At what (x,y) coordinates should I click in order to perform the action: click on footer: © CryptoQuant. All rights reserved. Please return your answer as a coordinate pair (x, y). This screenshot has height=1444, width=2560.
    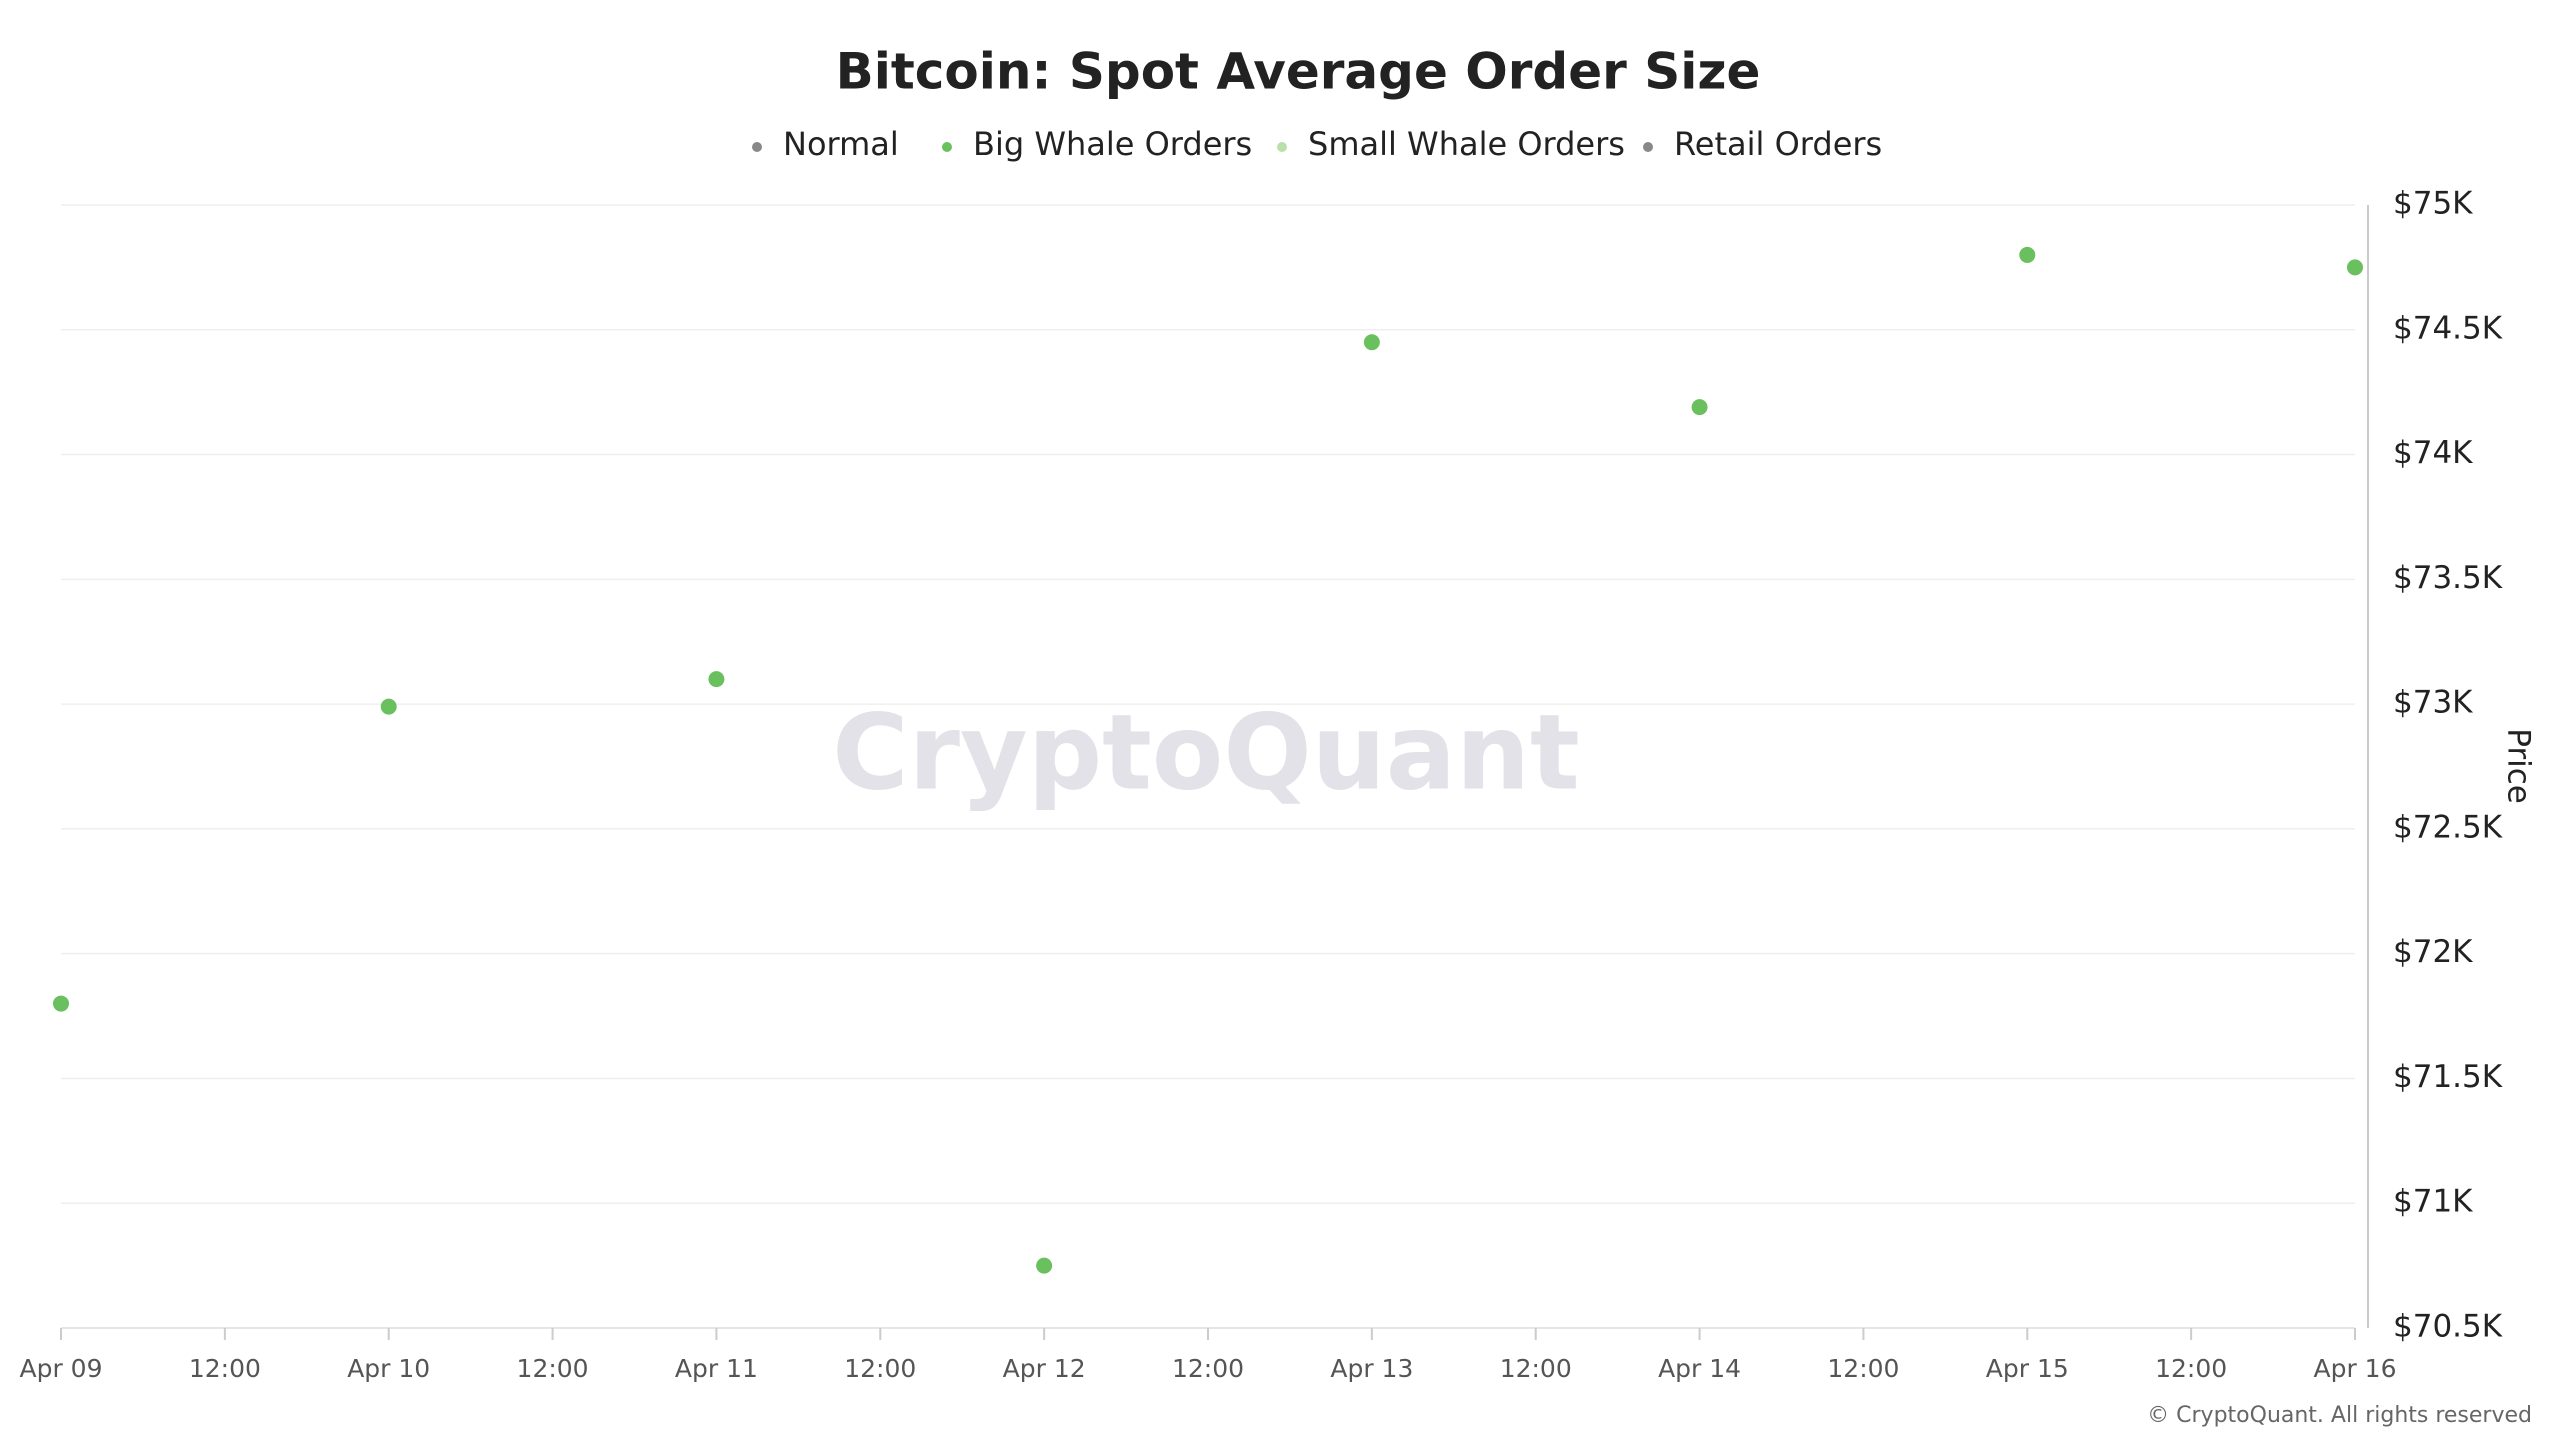
    Looking at the image, I should click on (2339, 1415).